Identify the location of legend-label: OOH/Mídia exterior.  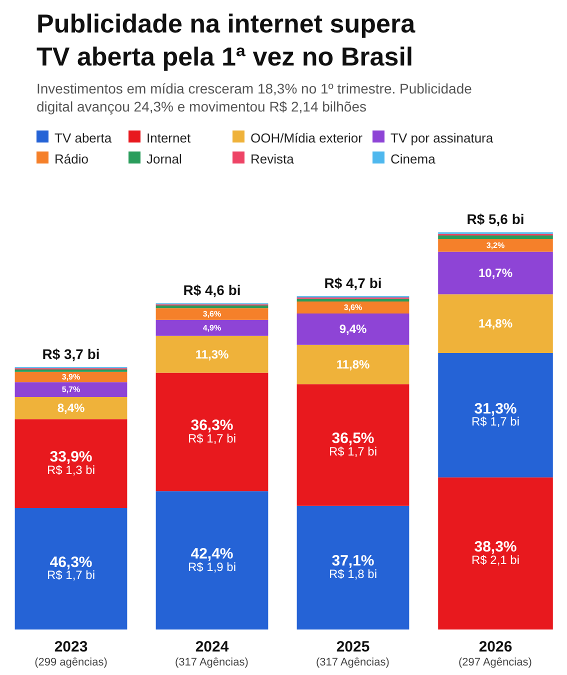
(307, 138).